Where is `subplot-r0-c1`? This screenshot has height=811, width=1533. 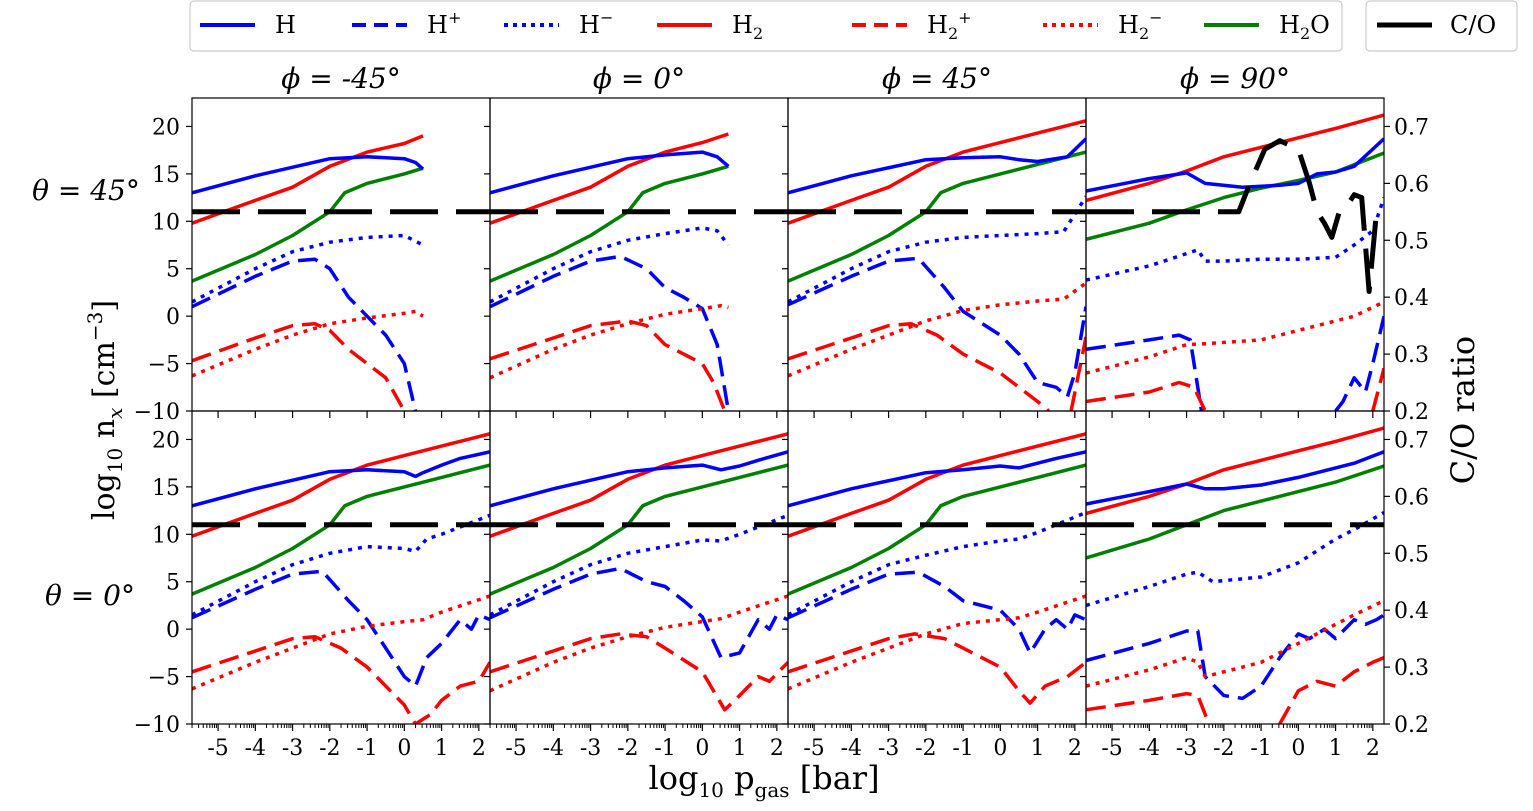 subplot-r0-c1 is located at coordinates (636, 257).